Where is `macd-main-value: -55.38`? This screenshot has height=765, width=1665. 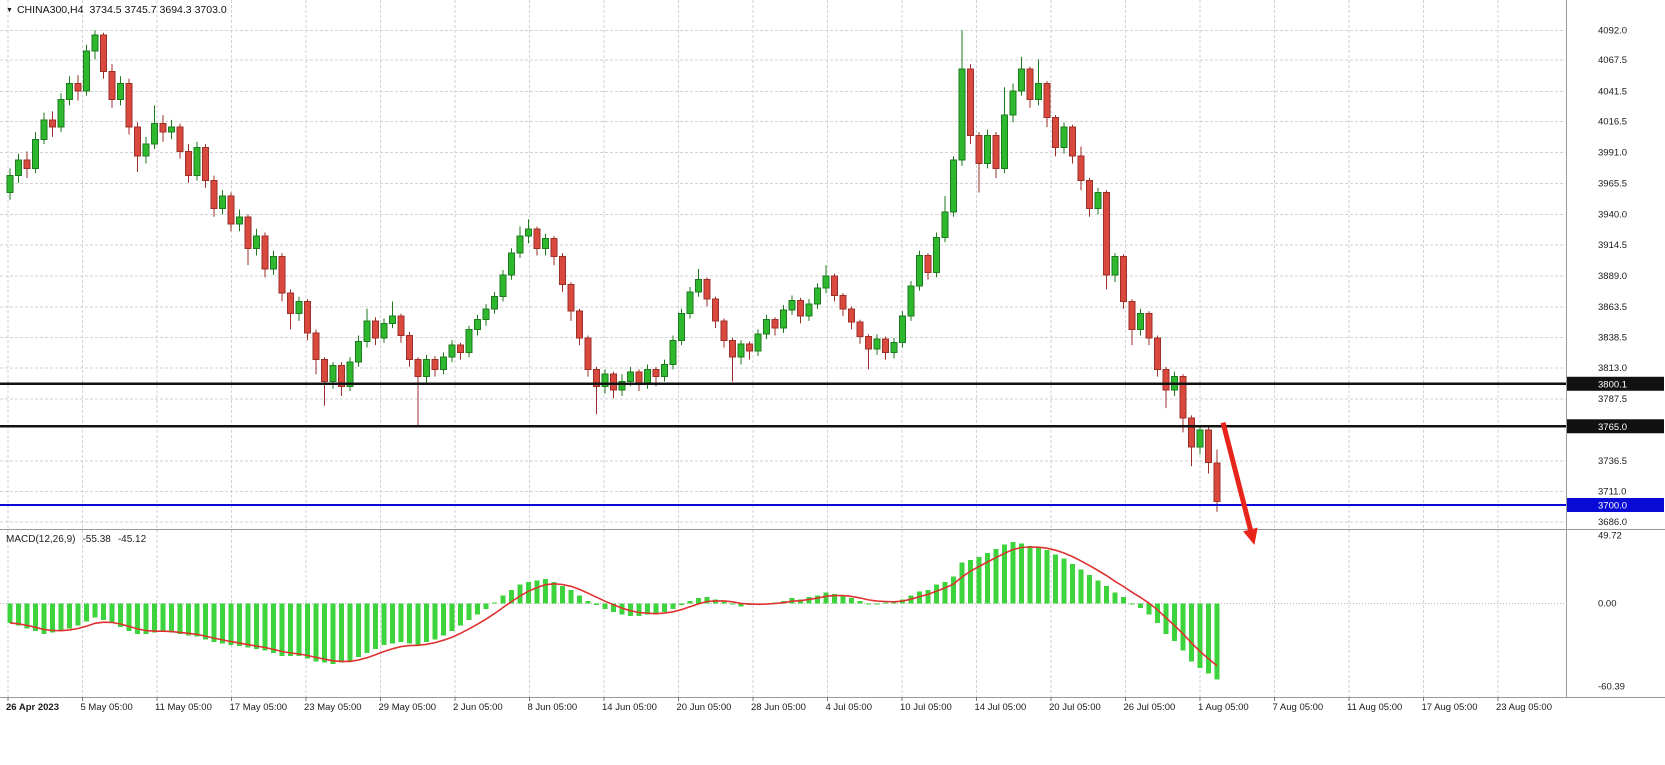 macd-main-value: -55.38 is located at coordinates (96, 539).